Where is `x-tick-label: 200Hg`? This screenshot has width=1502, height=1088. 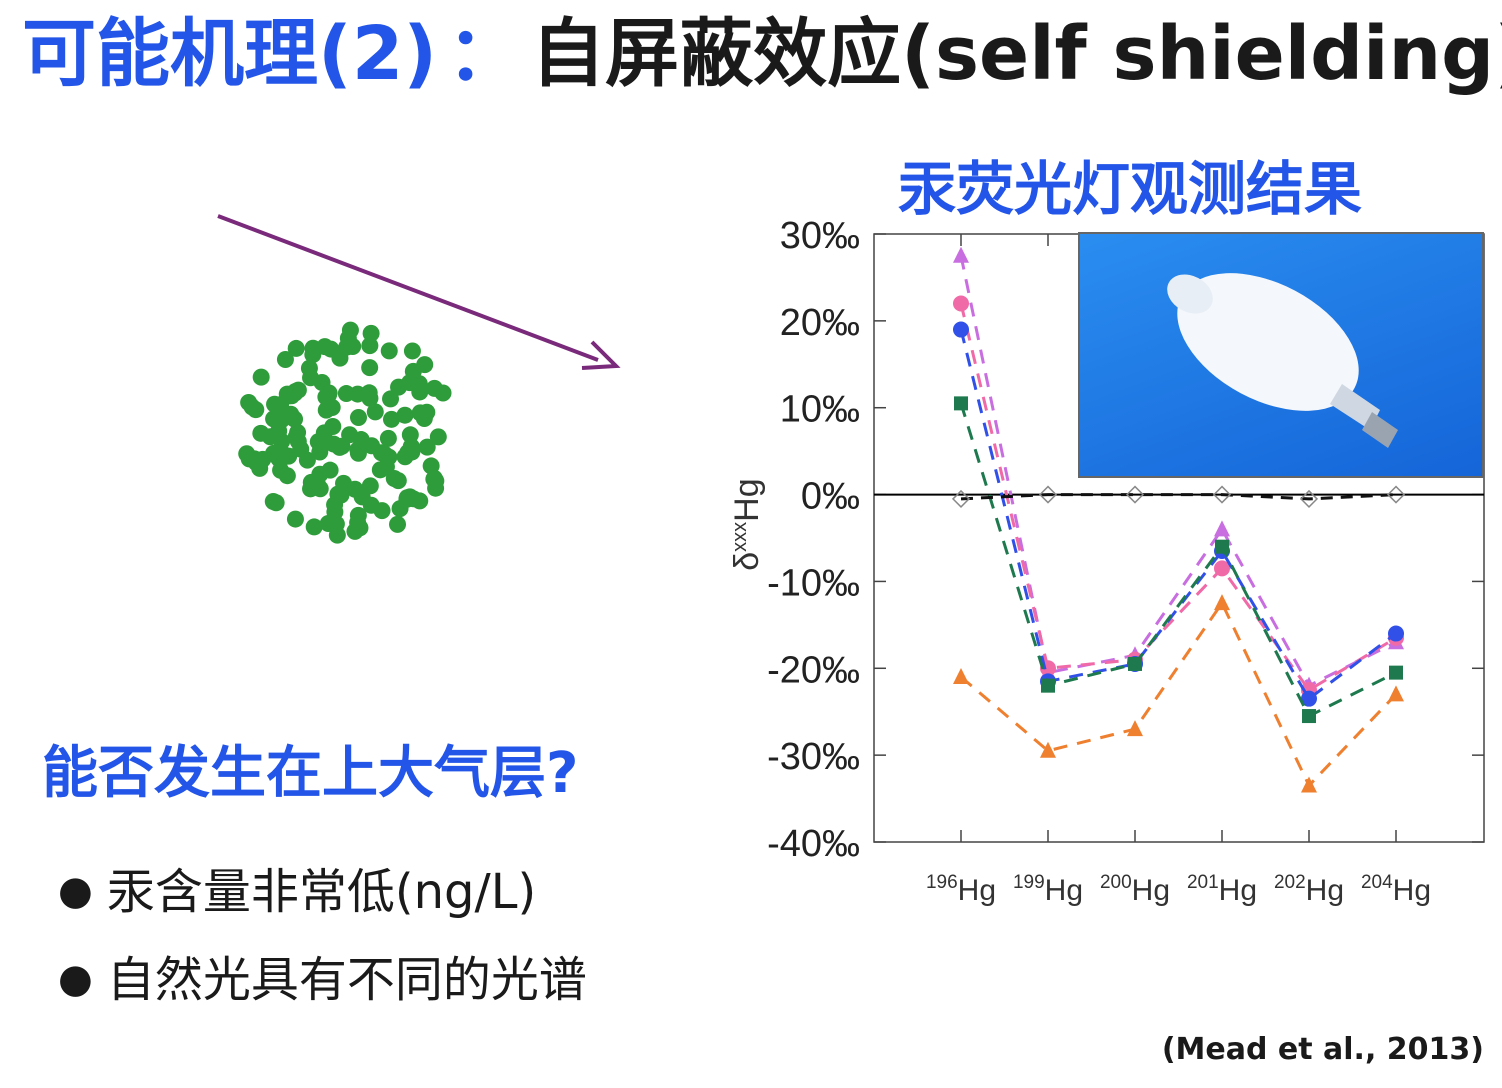
x-tick-label: 200Hg is located at coordinates (1135, 889).